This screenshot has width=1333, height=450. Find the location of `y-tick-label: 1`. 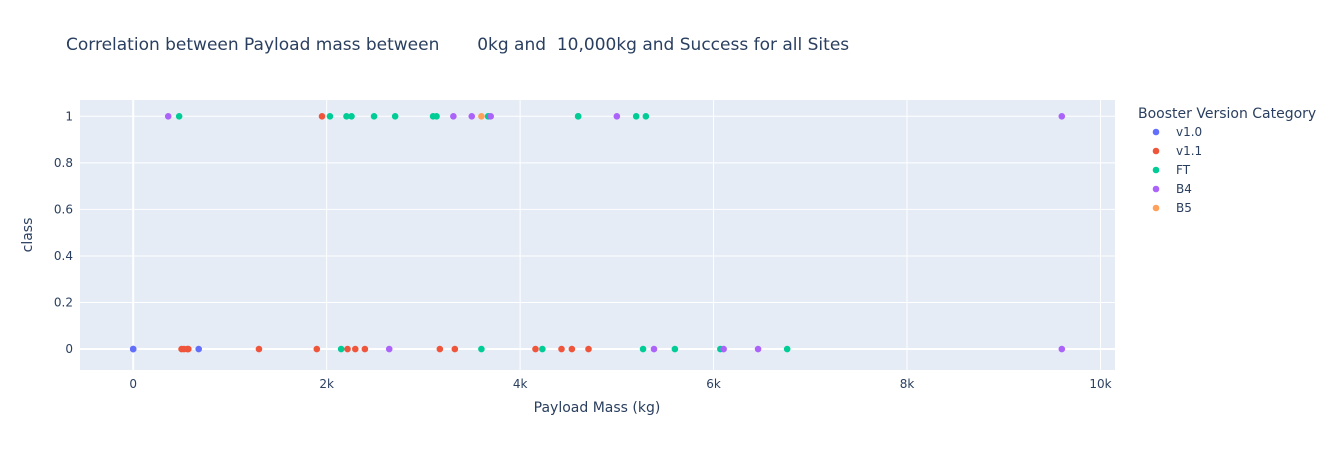

y-tick-label: 1 is located at coordinates (69, 116).